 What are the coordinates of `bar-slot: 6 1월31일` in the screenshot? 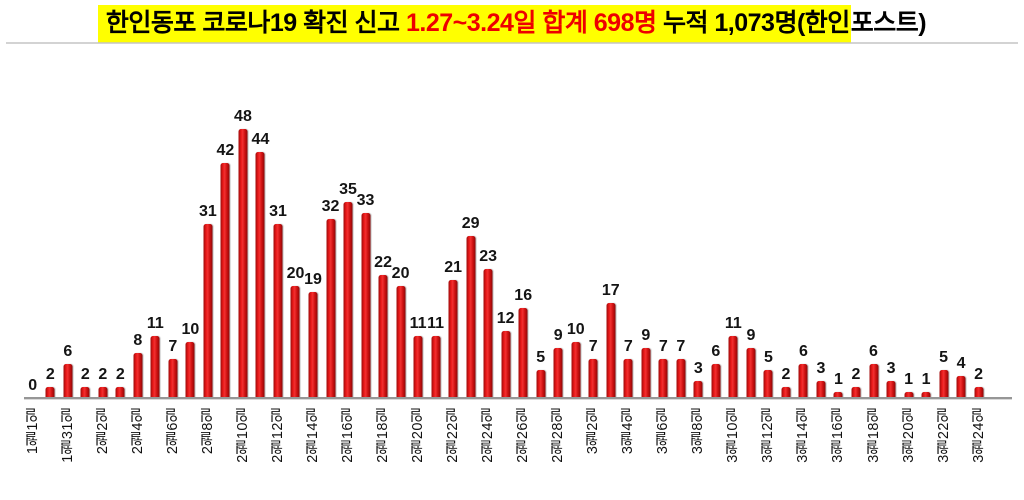 It's located at (68, 294).